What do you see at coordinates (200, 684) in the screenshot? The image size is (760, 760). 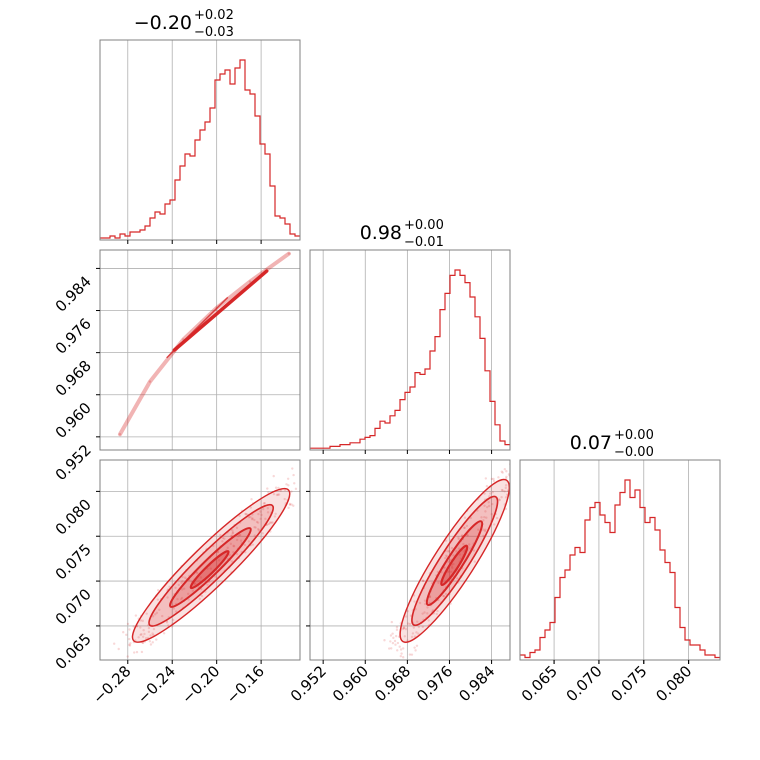 I see `x-tick-label: −0.20` at bounding box center [200, 684].